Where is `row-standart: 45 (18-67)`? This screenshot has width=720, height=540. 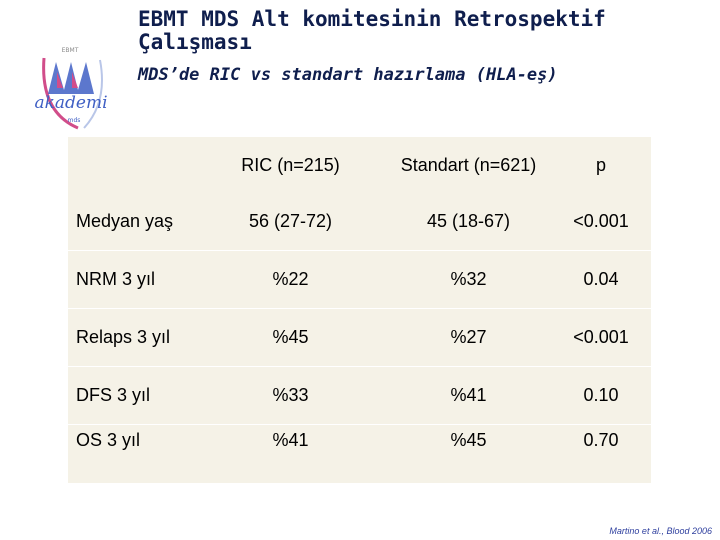 row-standart: 45 (18-67) is located at coordinates (468, 221).